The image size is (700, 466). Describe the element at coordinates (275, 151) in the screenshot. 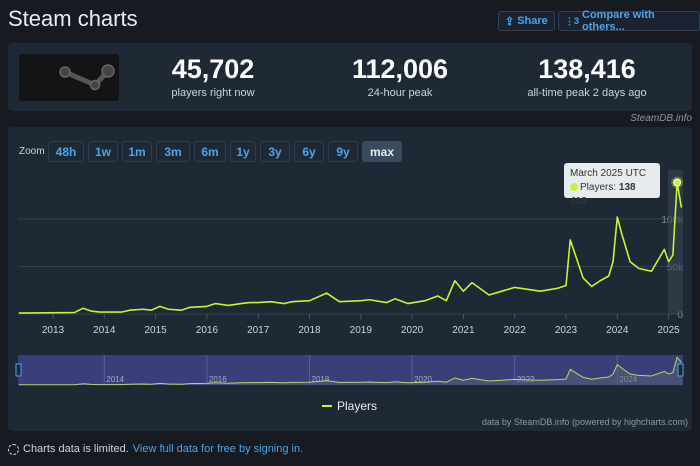

I see `zoom-3y-button: 3y` at that location.